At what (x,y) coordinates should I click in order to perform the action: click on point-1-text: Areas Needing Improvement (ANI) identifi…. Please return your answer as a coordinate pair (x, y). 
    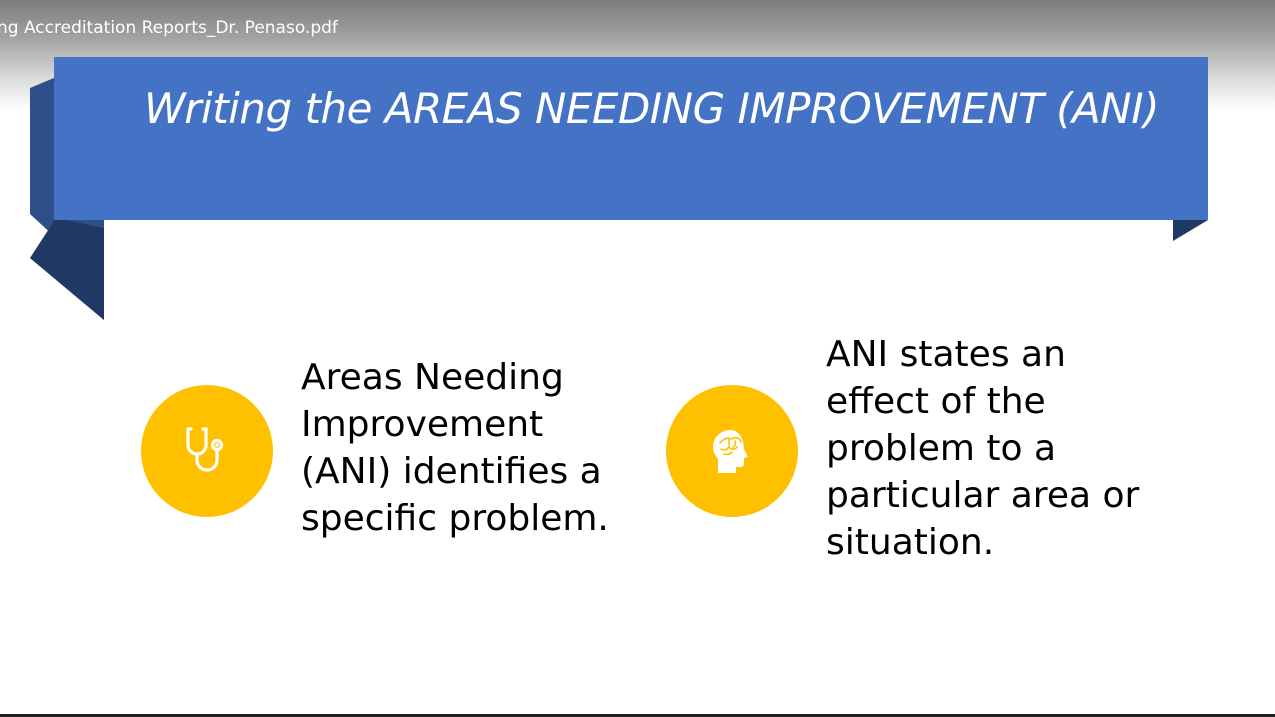
    Looking at the image, I should click on (455, 448).